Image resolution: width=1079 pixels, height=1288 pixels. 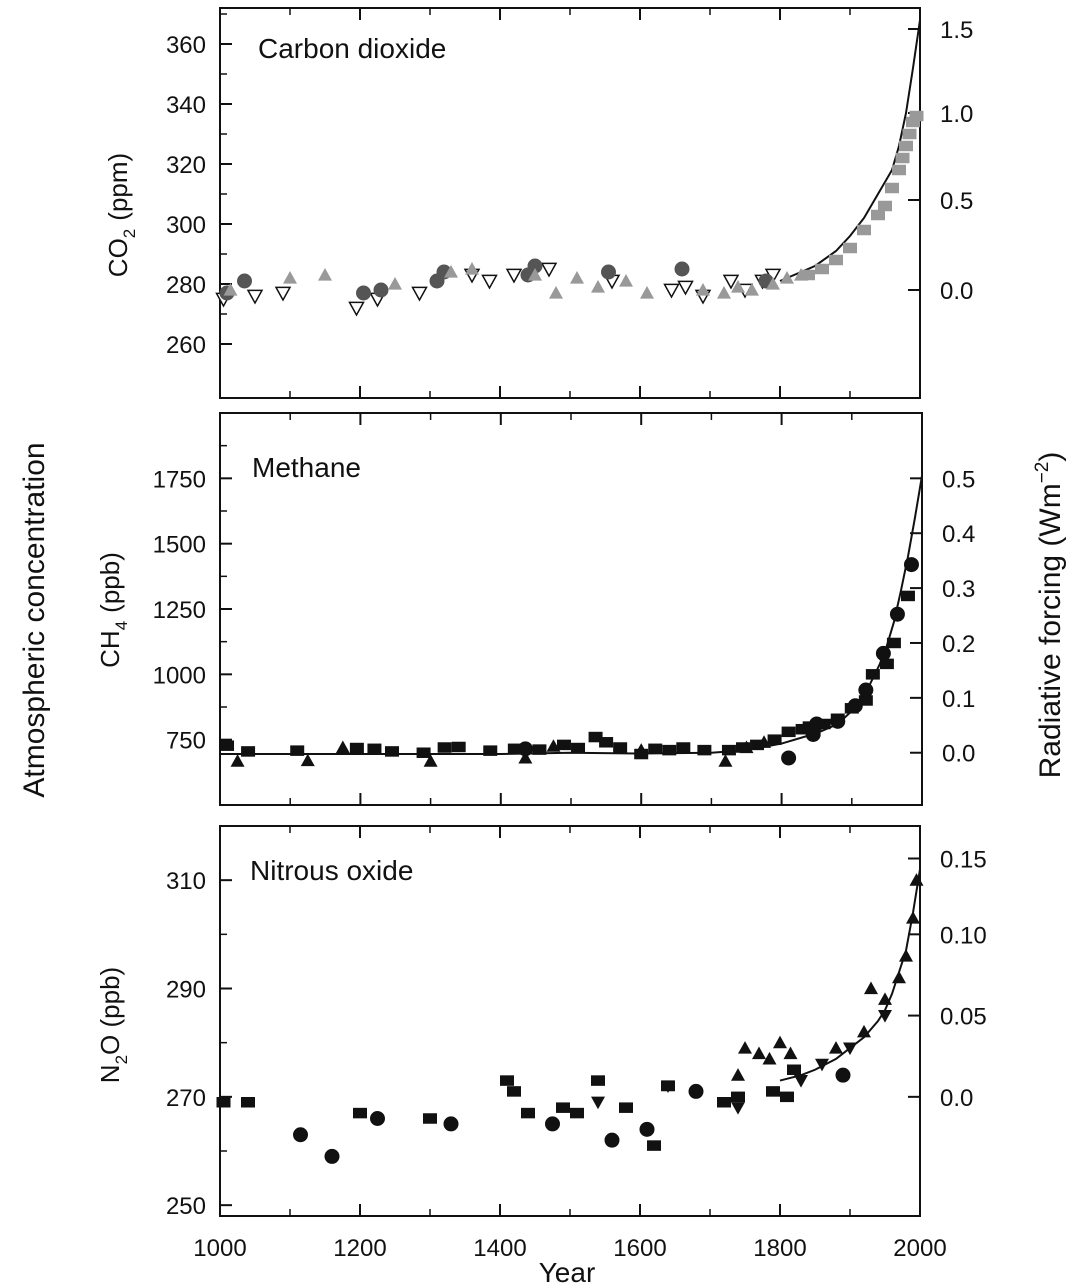 I want to click on svg-text: N2O (ppb), so click(x=113, y=1025).